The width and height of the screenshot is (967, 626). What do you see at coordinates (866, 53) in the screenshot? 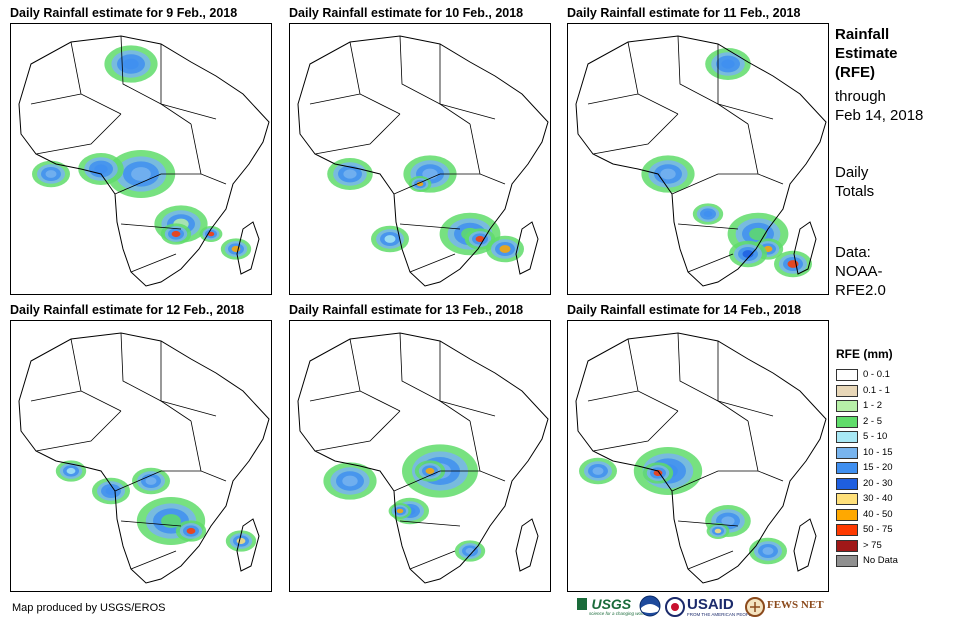
I see `sidebar-title: Rainfall Estimate (RFE)` at bounding box center [866, 53].